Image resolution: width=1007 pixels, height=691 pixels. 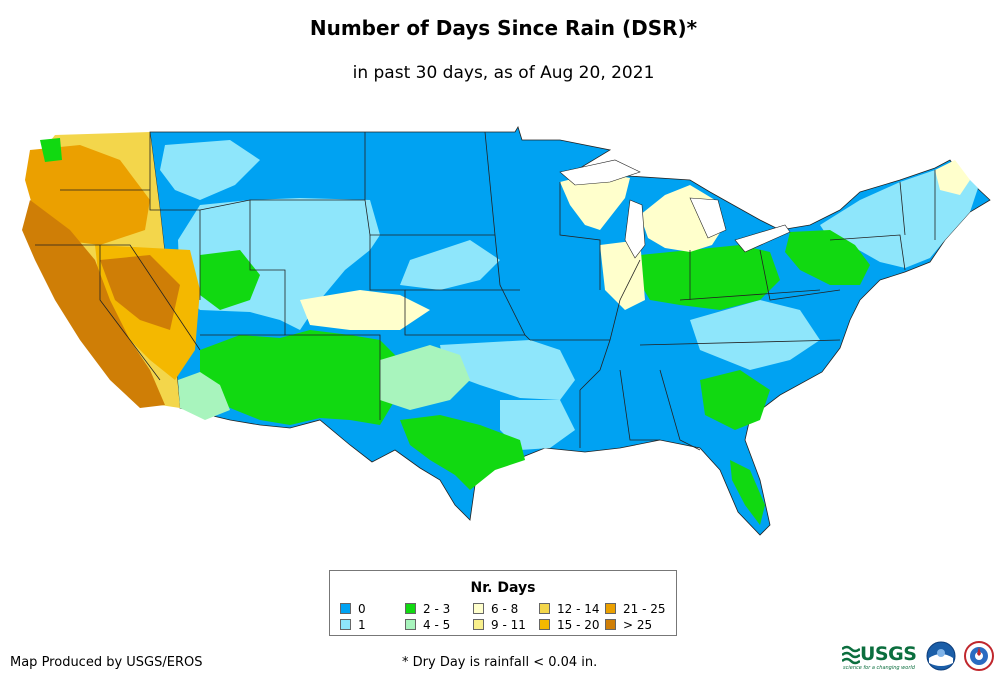 What do you see at coordinates (500, 662) in the screenshot?
I see `dry-day-note: * Dry Day is rainfall < 0.04 in.` at bounding box center [500, 662].